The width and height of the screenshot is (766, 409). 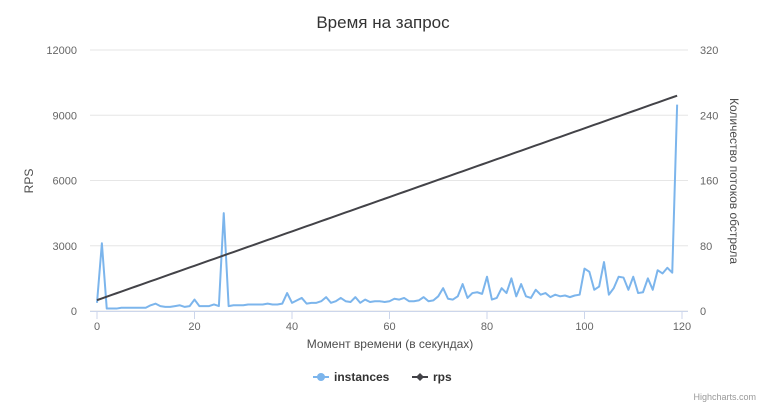 I want to click on y2-tick-label: 240, so click(x=709, y=116).